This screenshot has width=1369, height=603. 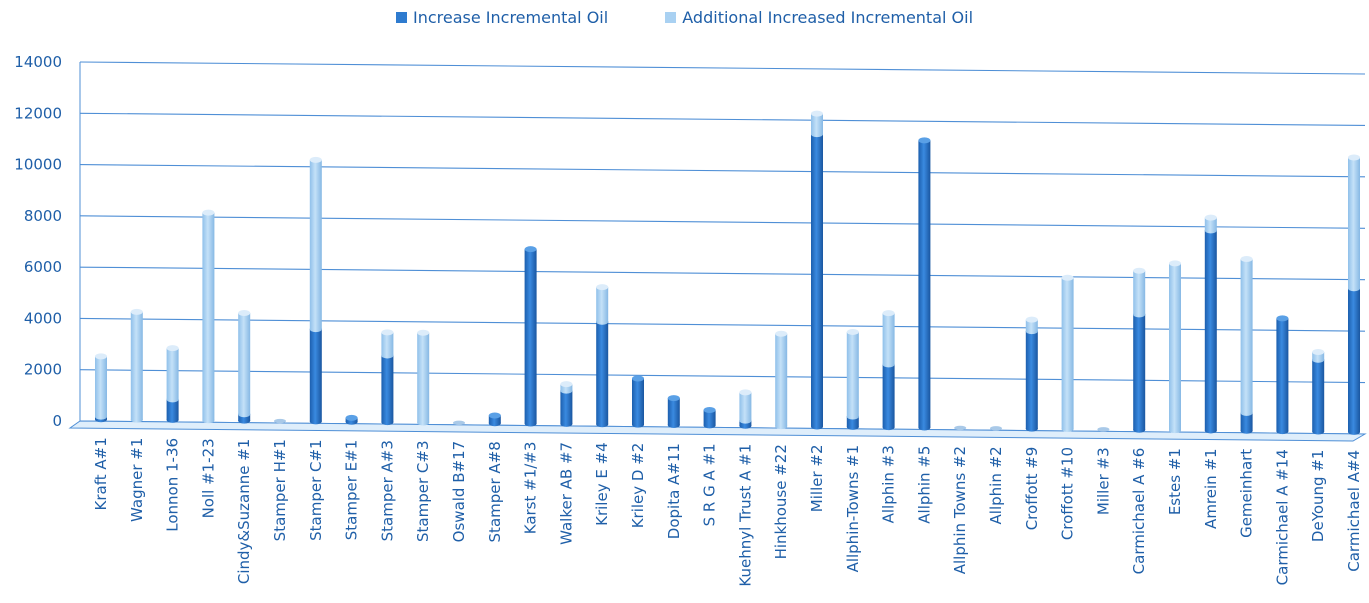 What do you see at coordinates (717, 431) in the screenshot?
I see `floor` at bounding box center [717, 431].